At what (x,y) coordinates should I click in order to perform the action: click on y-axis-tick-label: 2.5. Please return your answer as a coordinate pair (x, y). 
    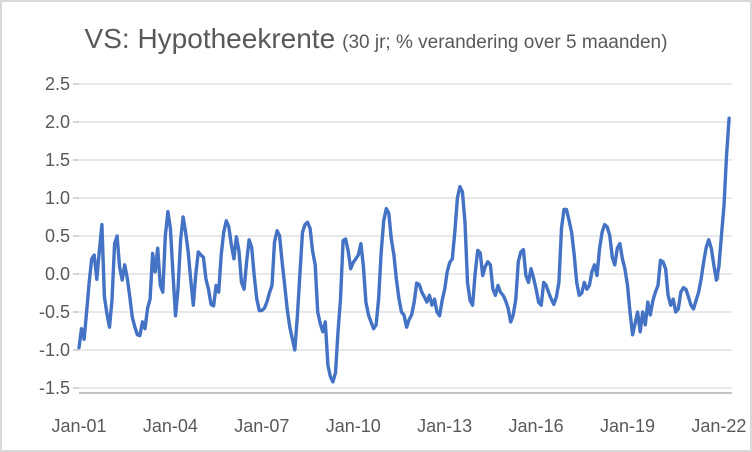
    Looking at the image, I should click on (57, 84).